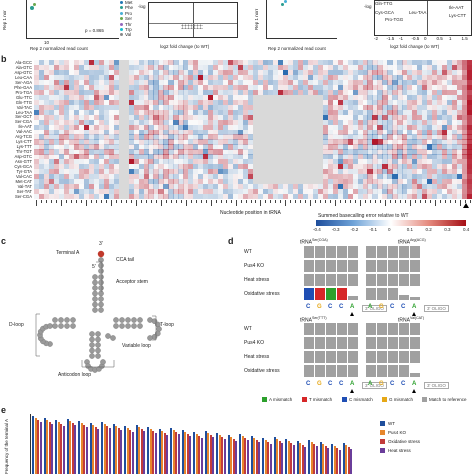 Image resolution: width=474 pixels, height=474 pixels. What do you see at coordinates (23, 102) in the screenshot?
I see `heatmap-row-label: Gln-TTG` at bounding box center [23, 102].